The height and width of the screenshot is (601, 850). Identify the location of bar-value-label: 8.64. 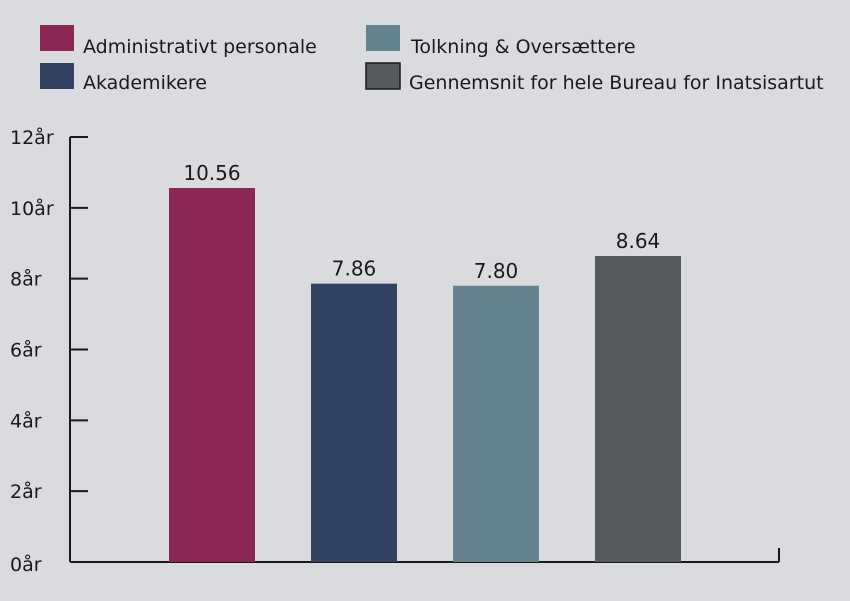
(638, 241).